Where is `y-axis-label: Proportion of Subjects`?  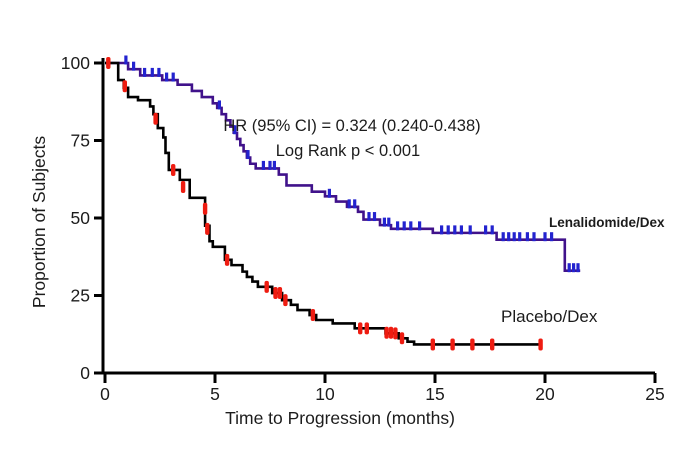 y-axis-label: Proportion of Subjects is located at coordinates (39, 222).